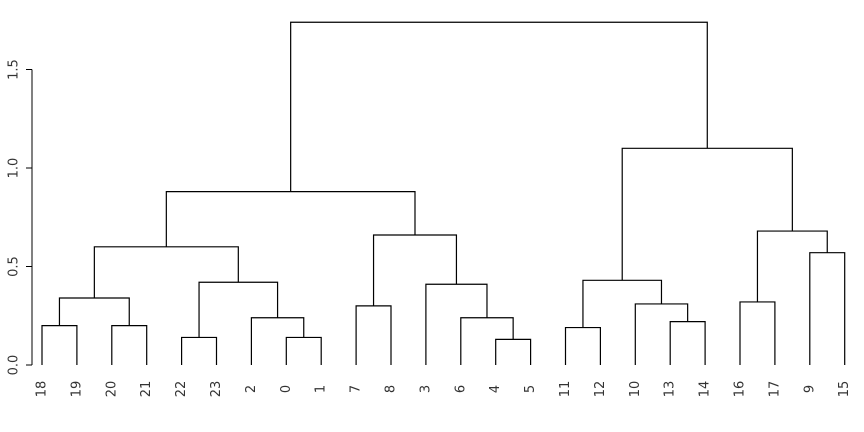 Image resolution: width=864 pixels, height=432 pixels. What do you see at coordinates (146, 389) in the screenshot?
I see `leaf-label-21: 21` at bounding box center [146, 389].